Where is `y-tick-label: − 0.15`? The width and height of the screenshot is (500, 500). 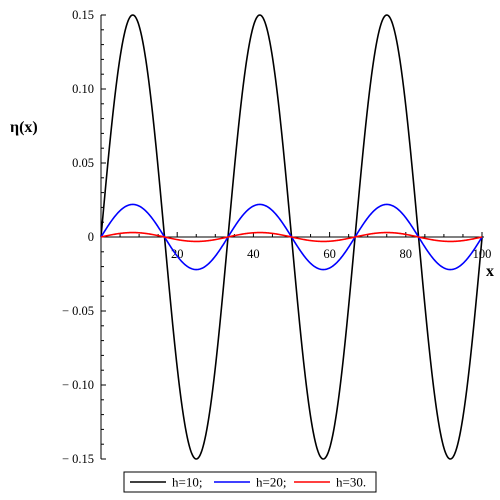 y-tick-label: − 0.15 is located at coordinates (78, 459).